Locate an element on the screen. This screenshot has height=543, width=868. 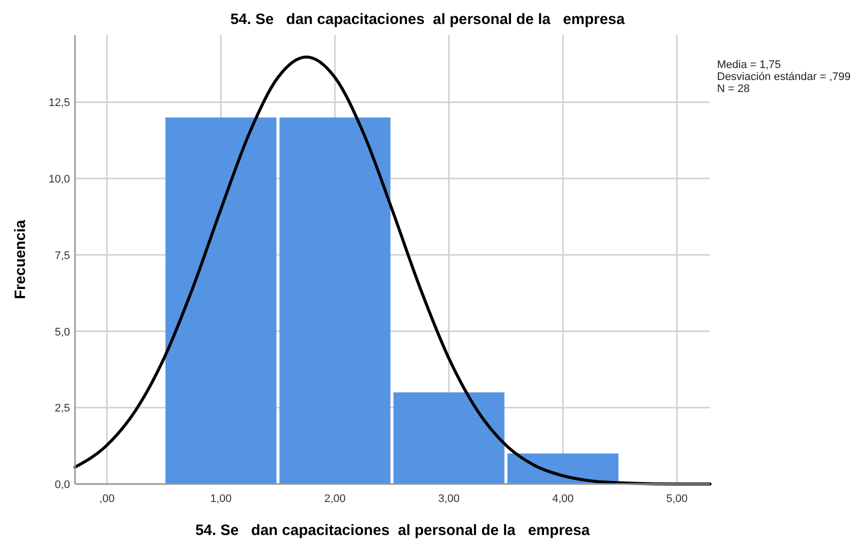
y-tick-label: 10,0 is located at coordinates (59, 180).